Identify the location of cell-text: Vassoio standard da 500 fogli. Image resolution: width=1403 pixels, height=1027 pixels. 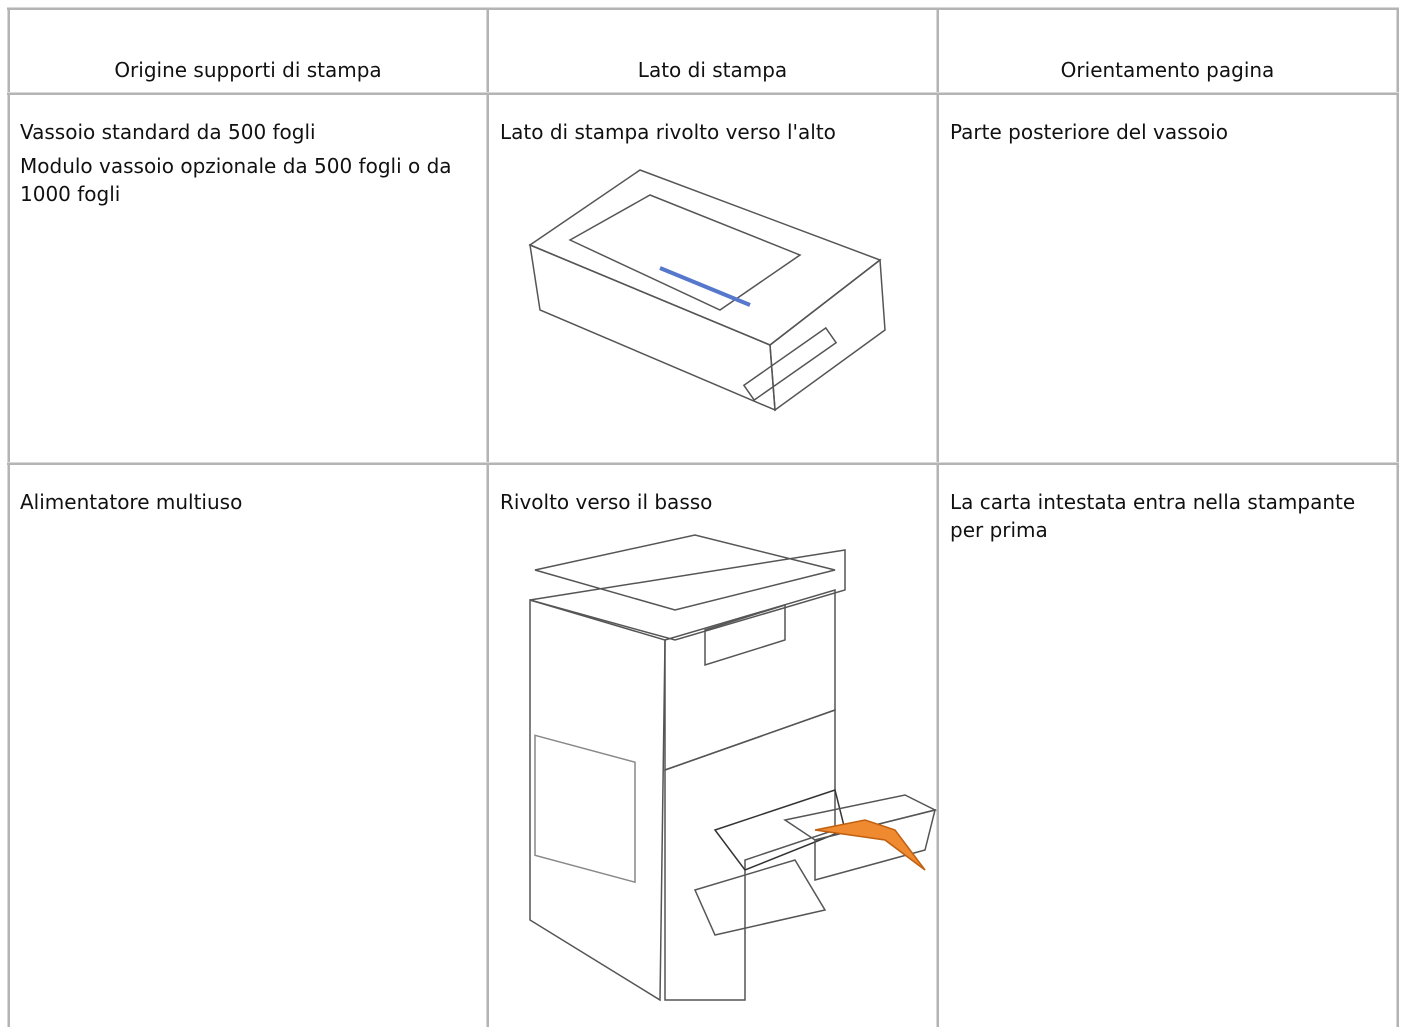
(168, 132).